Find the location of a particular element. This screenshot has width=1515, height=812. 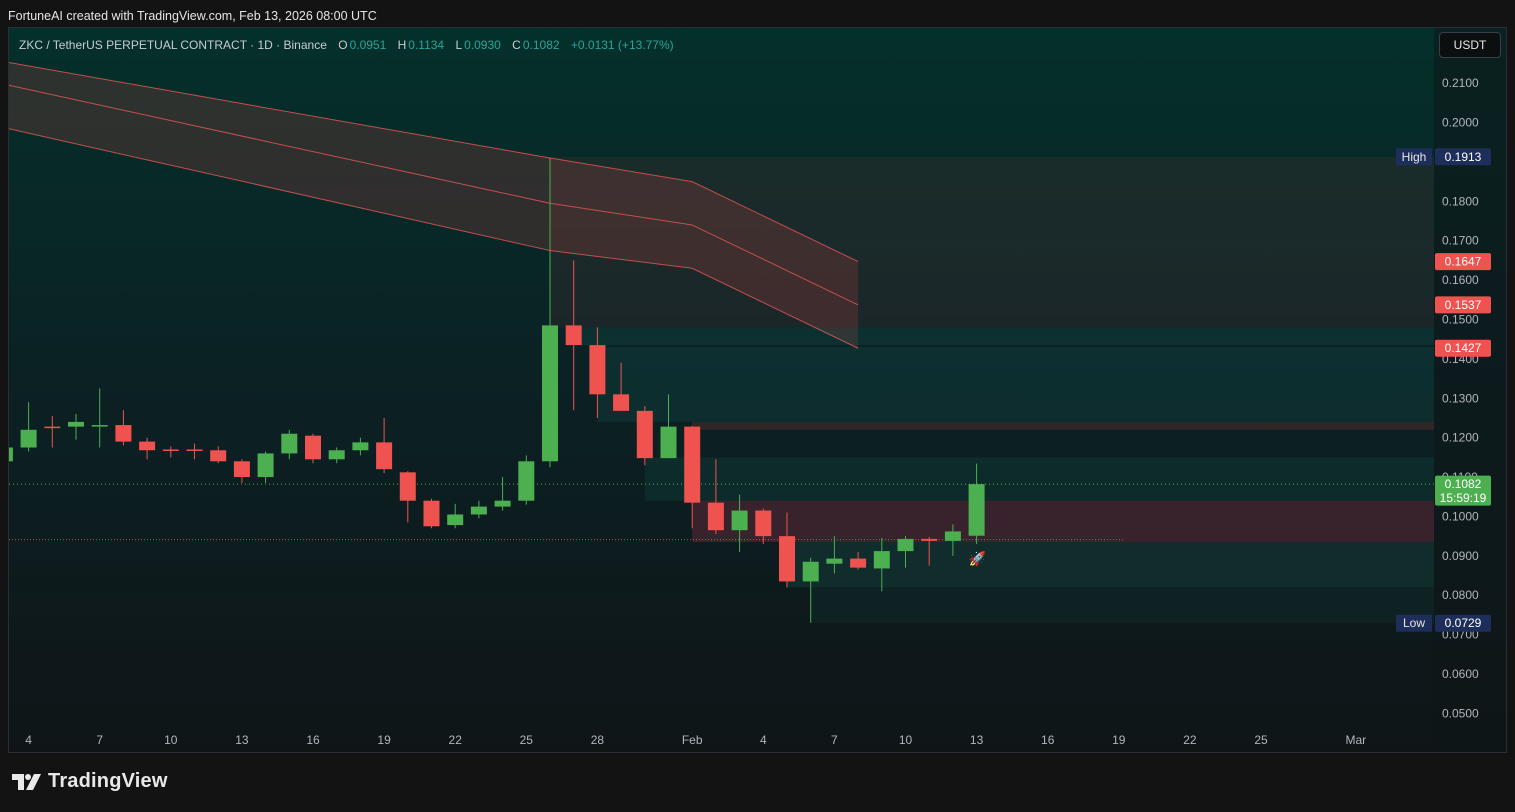

price-label-band: 0.1537 is located at coordinates (1463, 305).